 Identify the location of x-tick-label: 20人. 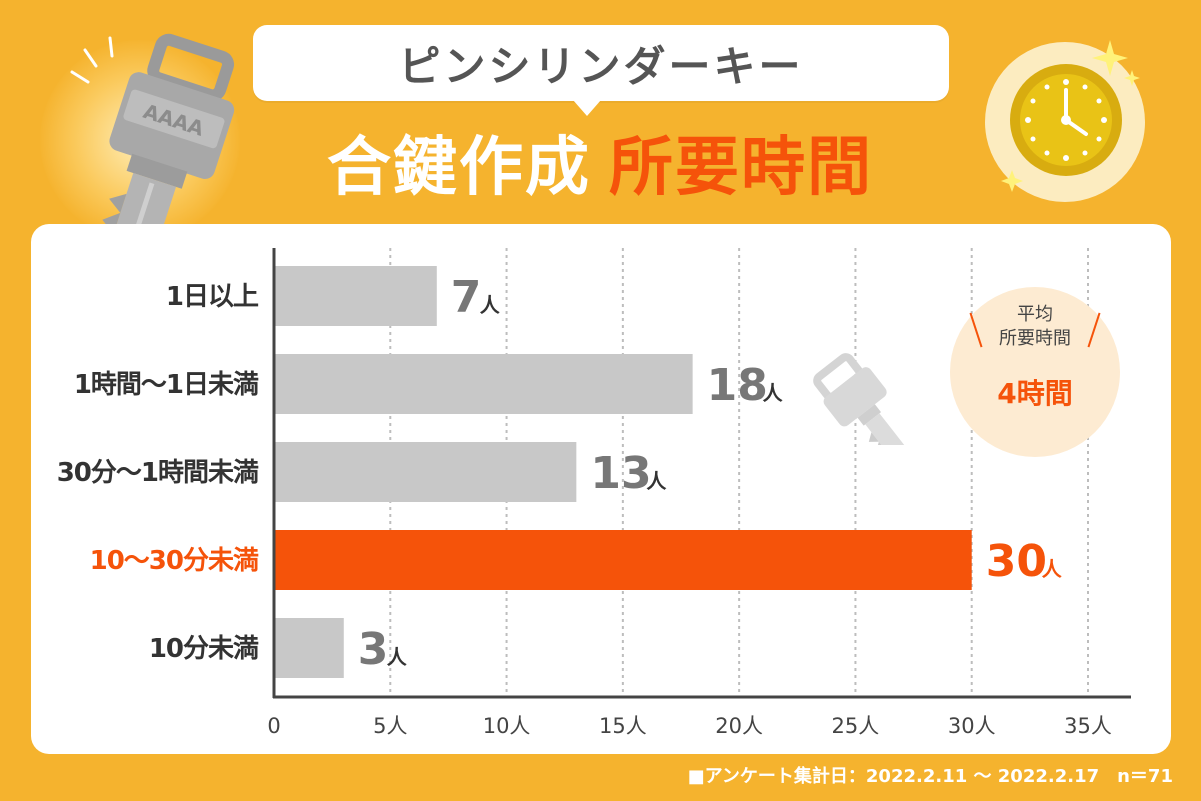
(739, 726).